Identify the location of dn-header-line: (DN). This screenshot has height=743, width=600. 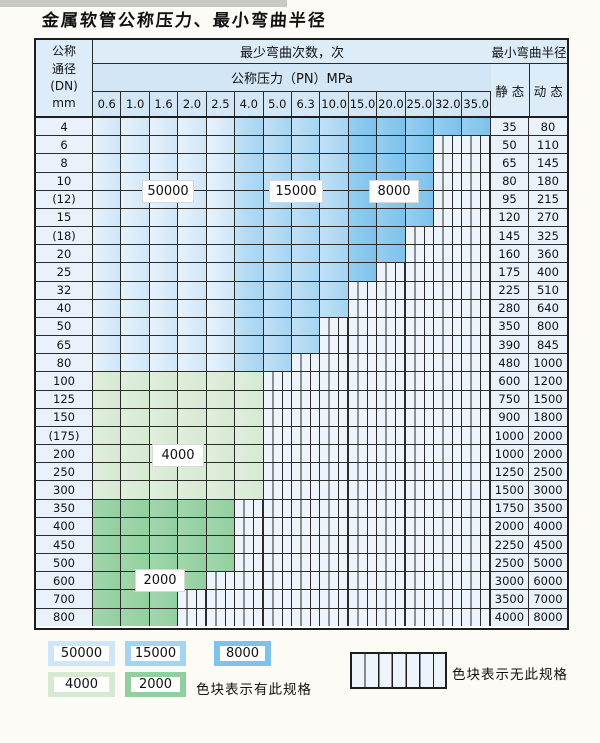
(64, 86).